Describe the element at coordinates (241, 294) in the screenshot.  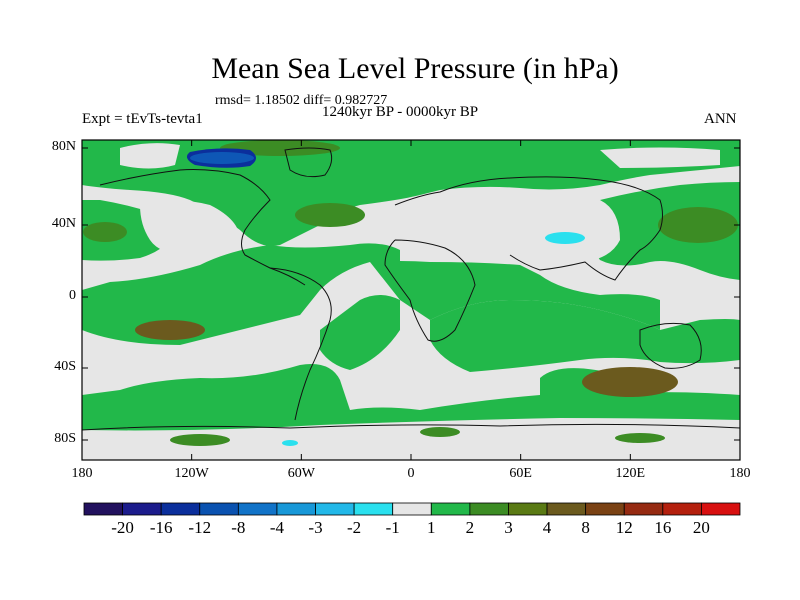
I see `green-region-south-pacific` at that location.